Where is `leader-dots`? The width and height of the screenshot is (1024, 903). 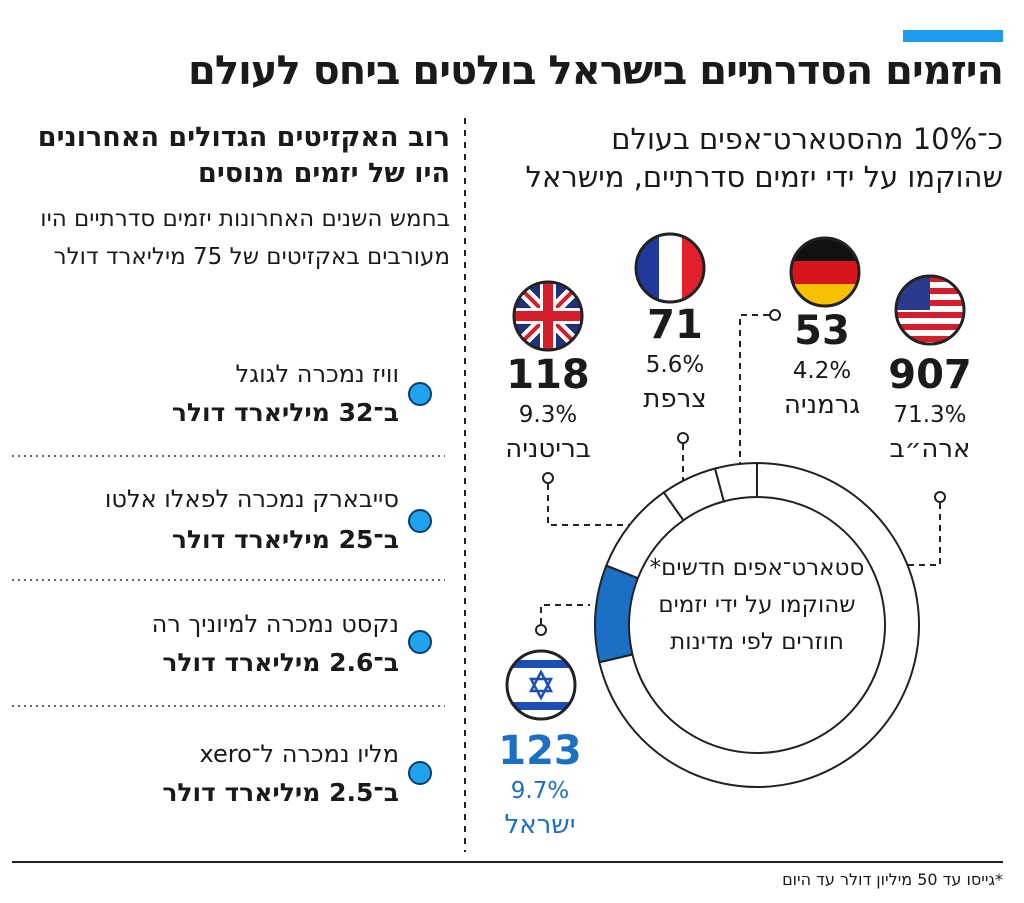 leader-dots is located at coordinates (740, 472).